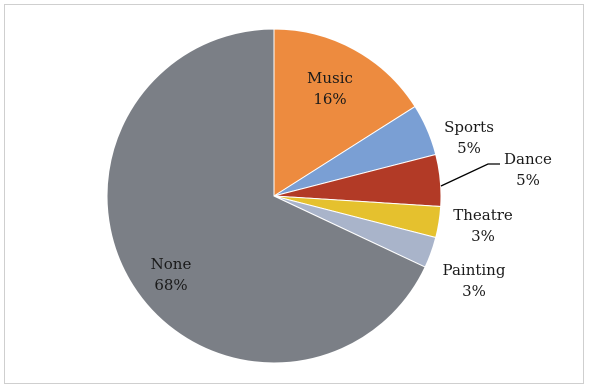  Describe the element at coordinates (344, 112) in the screenshot. I see `pie-slice-music` at that location.